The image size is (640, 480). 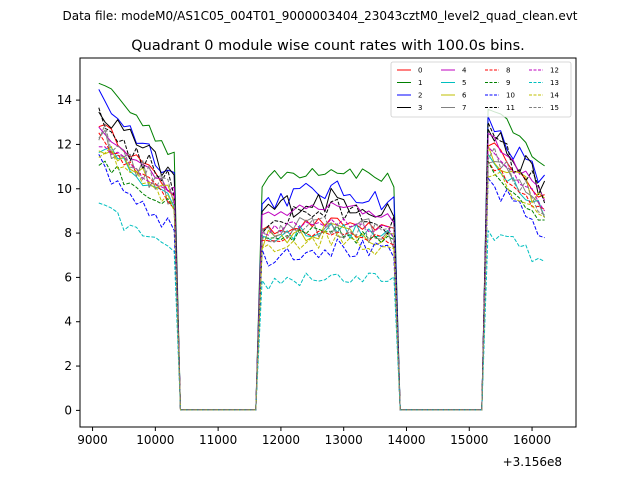 I want to click on legend-label-6: 6, so click(x=464, y=96).